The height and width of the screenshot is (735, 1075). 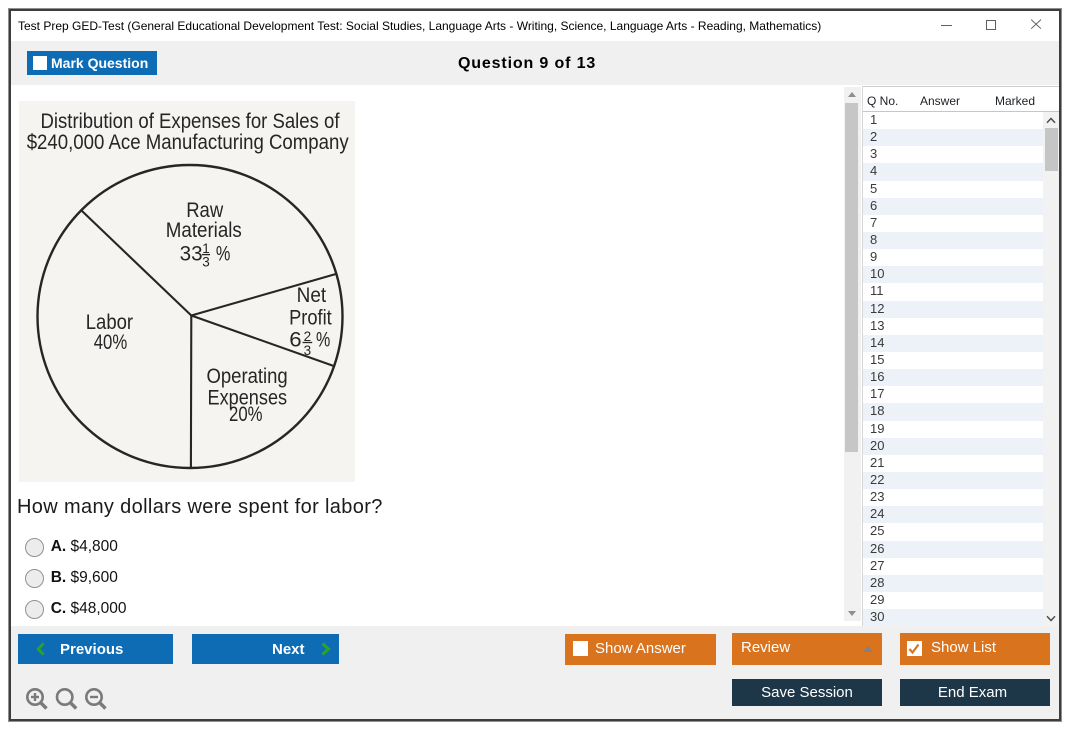 What do you see at coordinates (308, 336) in the screenshot?
I see `svg-text: 2` at bounding box center [308, 336].